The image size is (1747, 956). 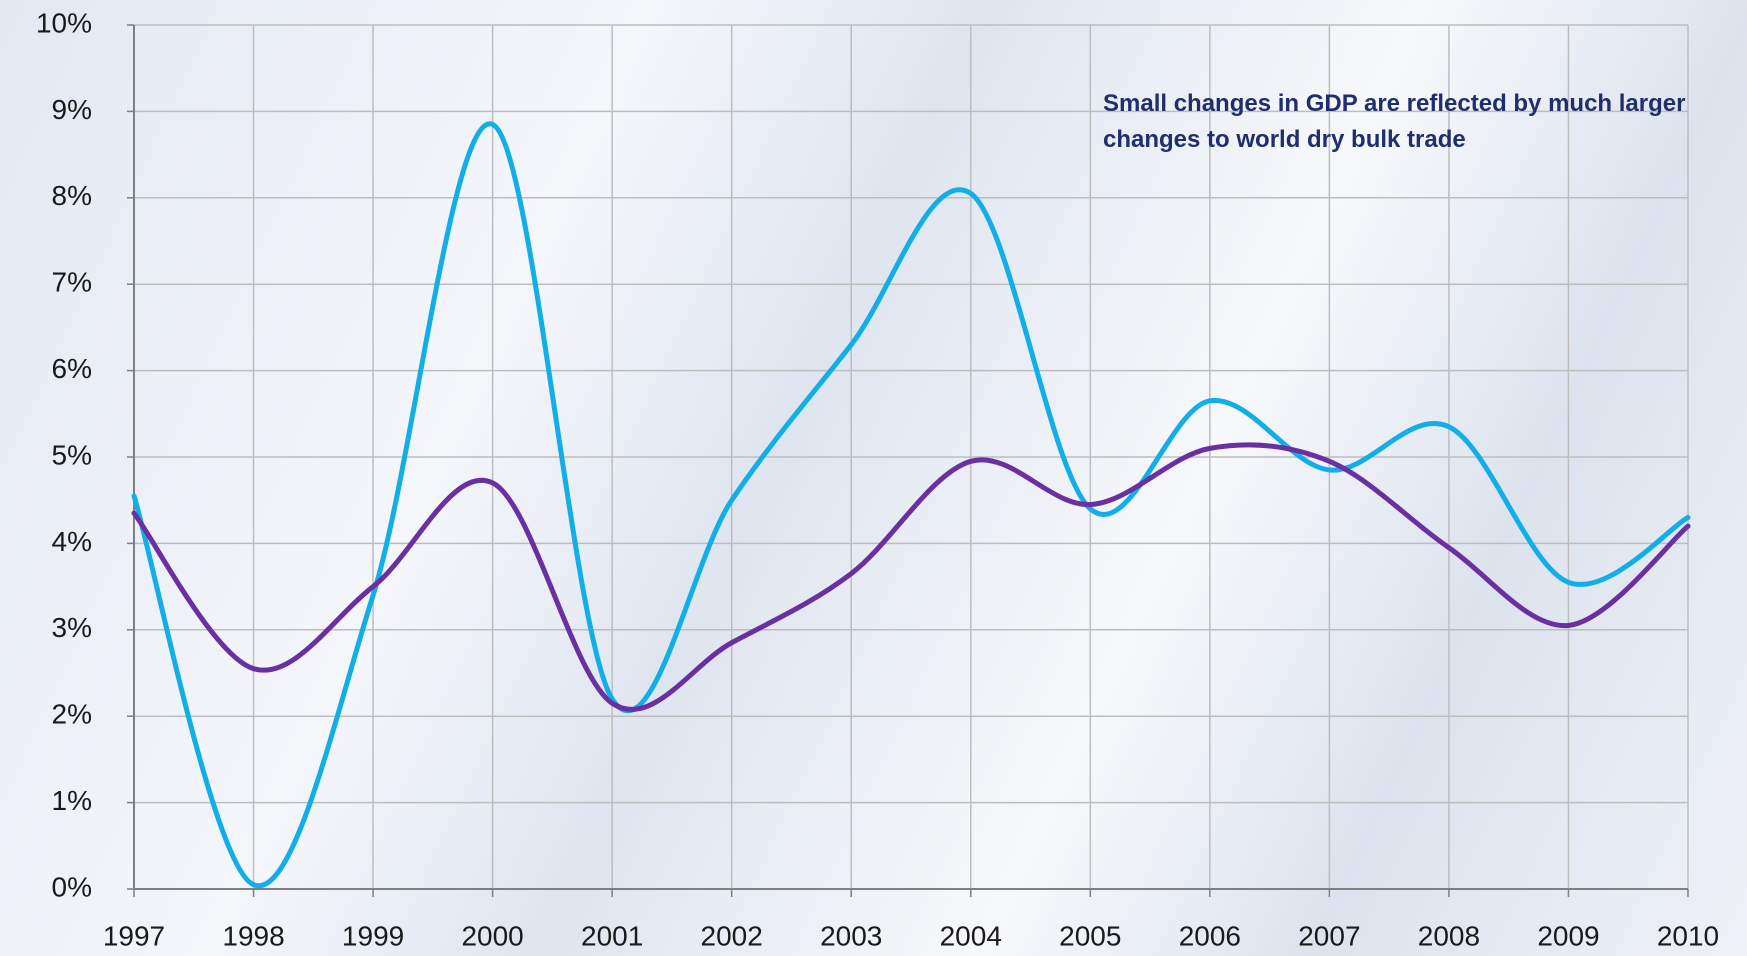 I want to click on x-tick-label: 2005, so click(x=1090, y=935).